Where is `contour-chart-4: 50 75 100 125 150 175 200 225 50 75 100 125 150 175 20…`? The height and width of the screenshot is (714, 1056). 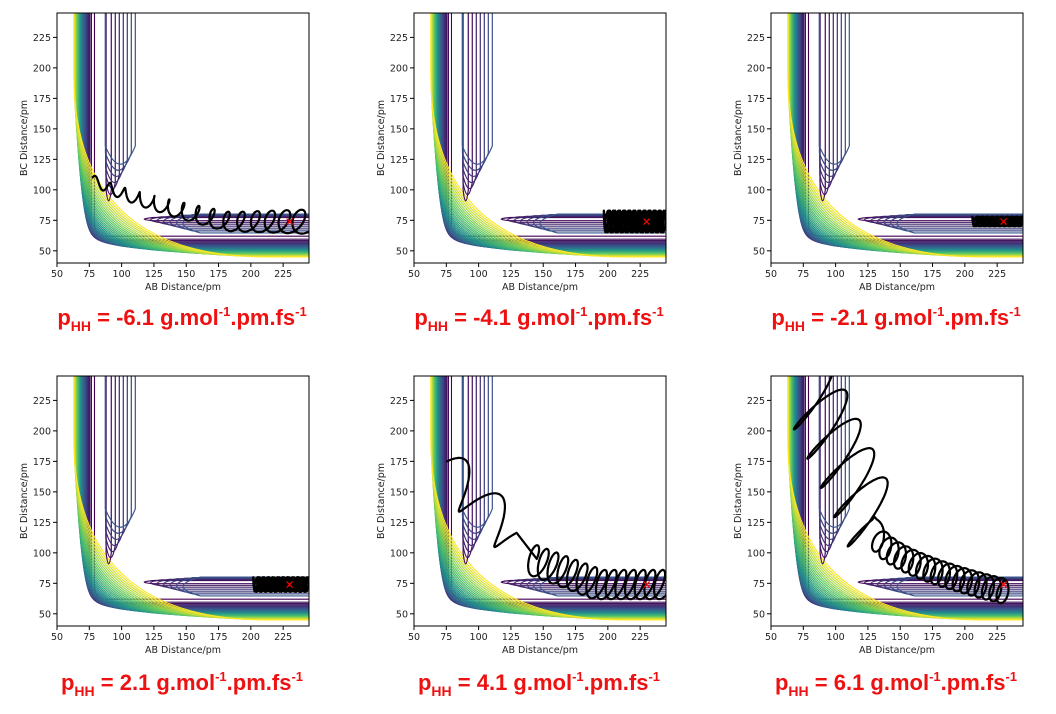 contour-chart-4: 50 75 100 125 150 175 200 225 50 75 100 125 150 175 20… is located at coordinates (164, 515).